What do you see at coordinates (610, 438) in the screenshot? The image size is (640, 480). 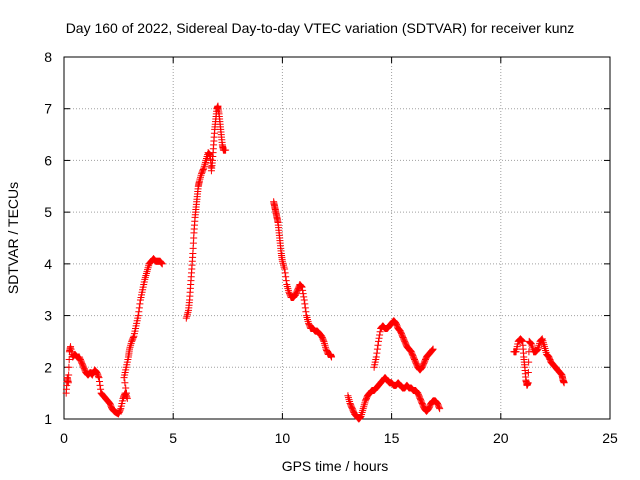 I see `x-tick-label: 25` at bounding box center [610, 438].